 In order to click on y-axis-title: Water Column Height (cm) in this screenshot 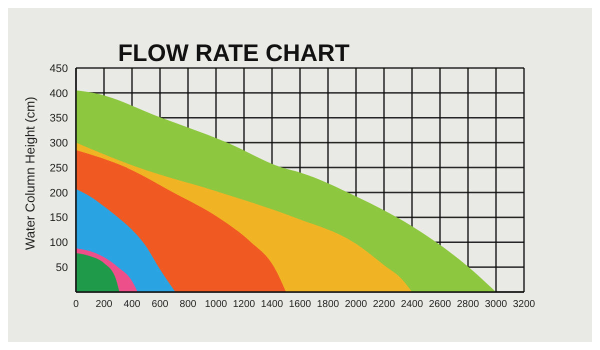, I will do `click(30, 173)`.